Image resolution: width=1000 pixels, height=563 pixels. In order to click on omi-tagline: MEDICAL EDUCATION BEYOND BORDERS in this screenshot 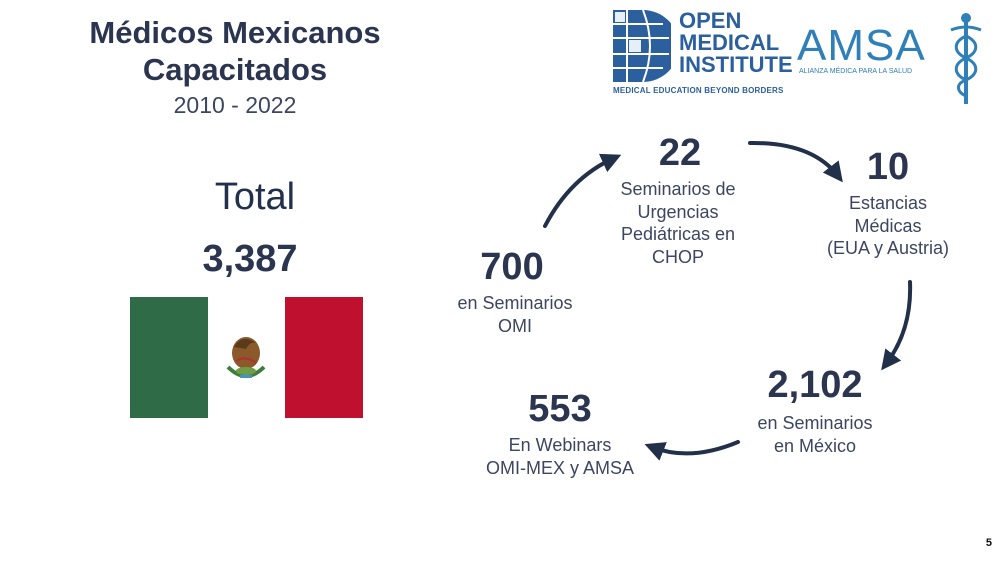, I will do `click(698, 90)`.